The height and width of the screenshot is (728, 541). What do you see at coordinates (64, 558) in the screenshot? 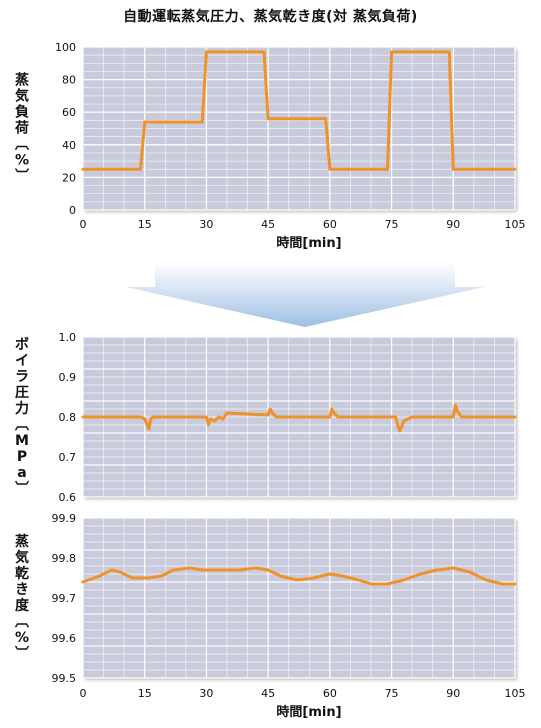
I see `y-tick-label: 99.8` at bounding box center [64, 558].